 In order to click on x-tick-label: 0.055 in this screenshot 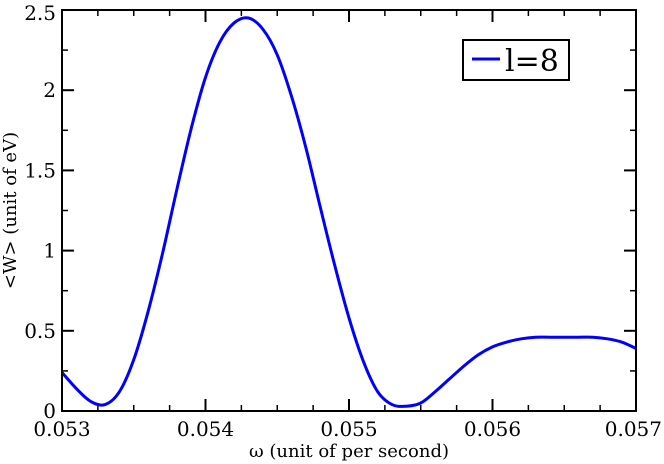, I will do `click(348, 429)`.